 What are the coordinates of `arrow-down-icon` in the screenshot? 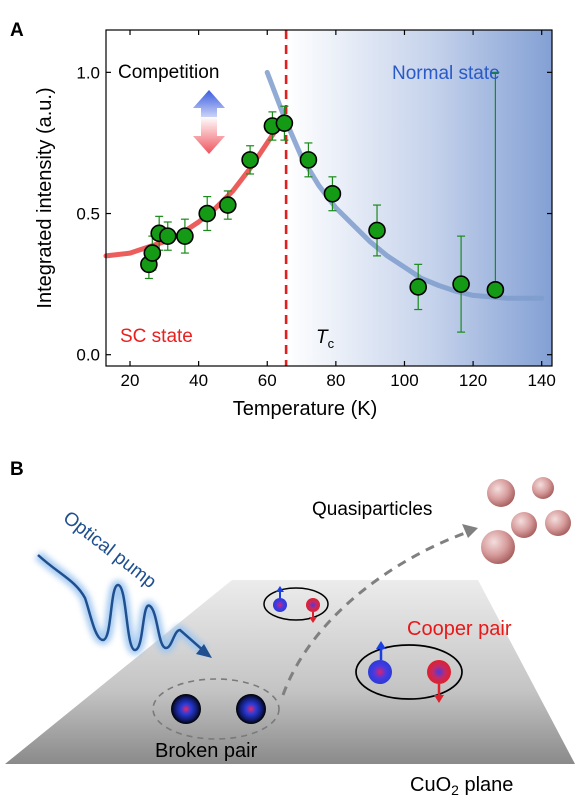 It's located at (209, 135).